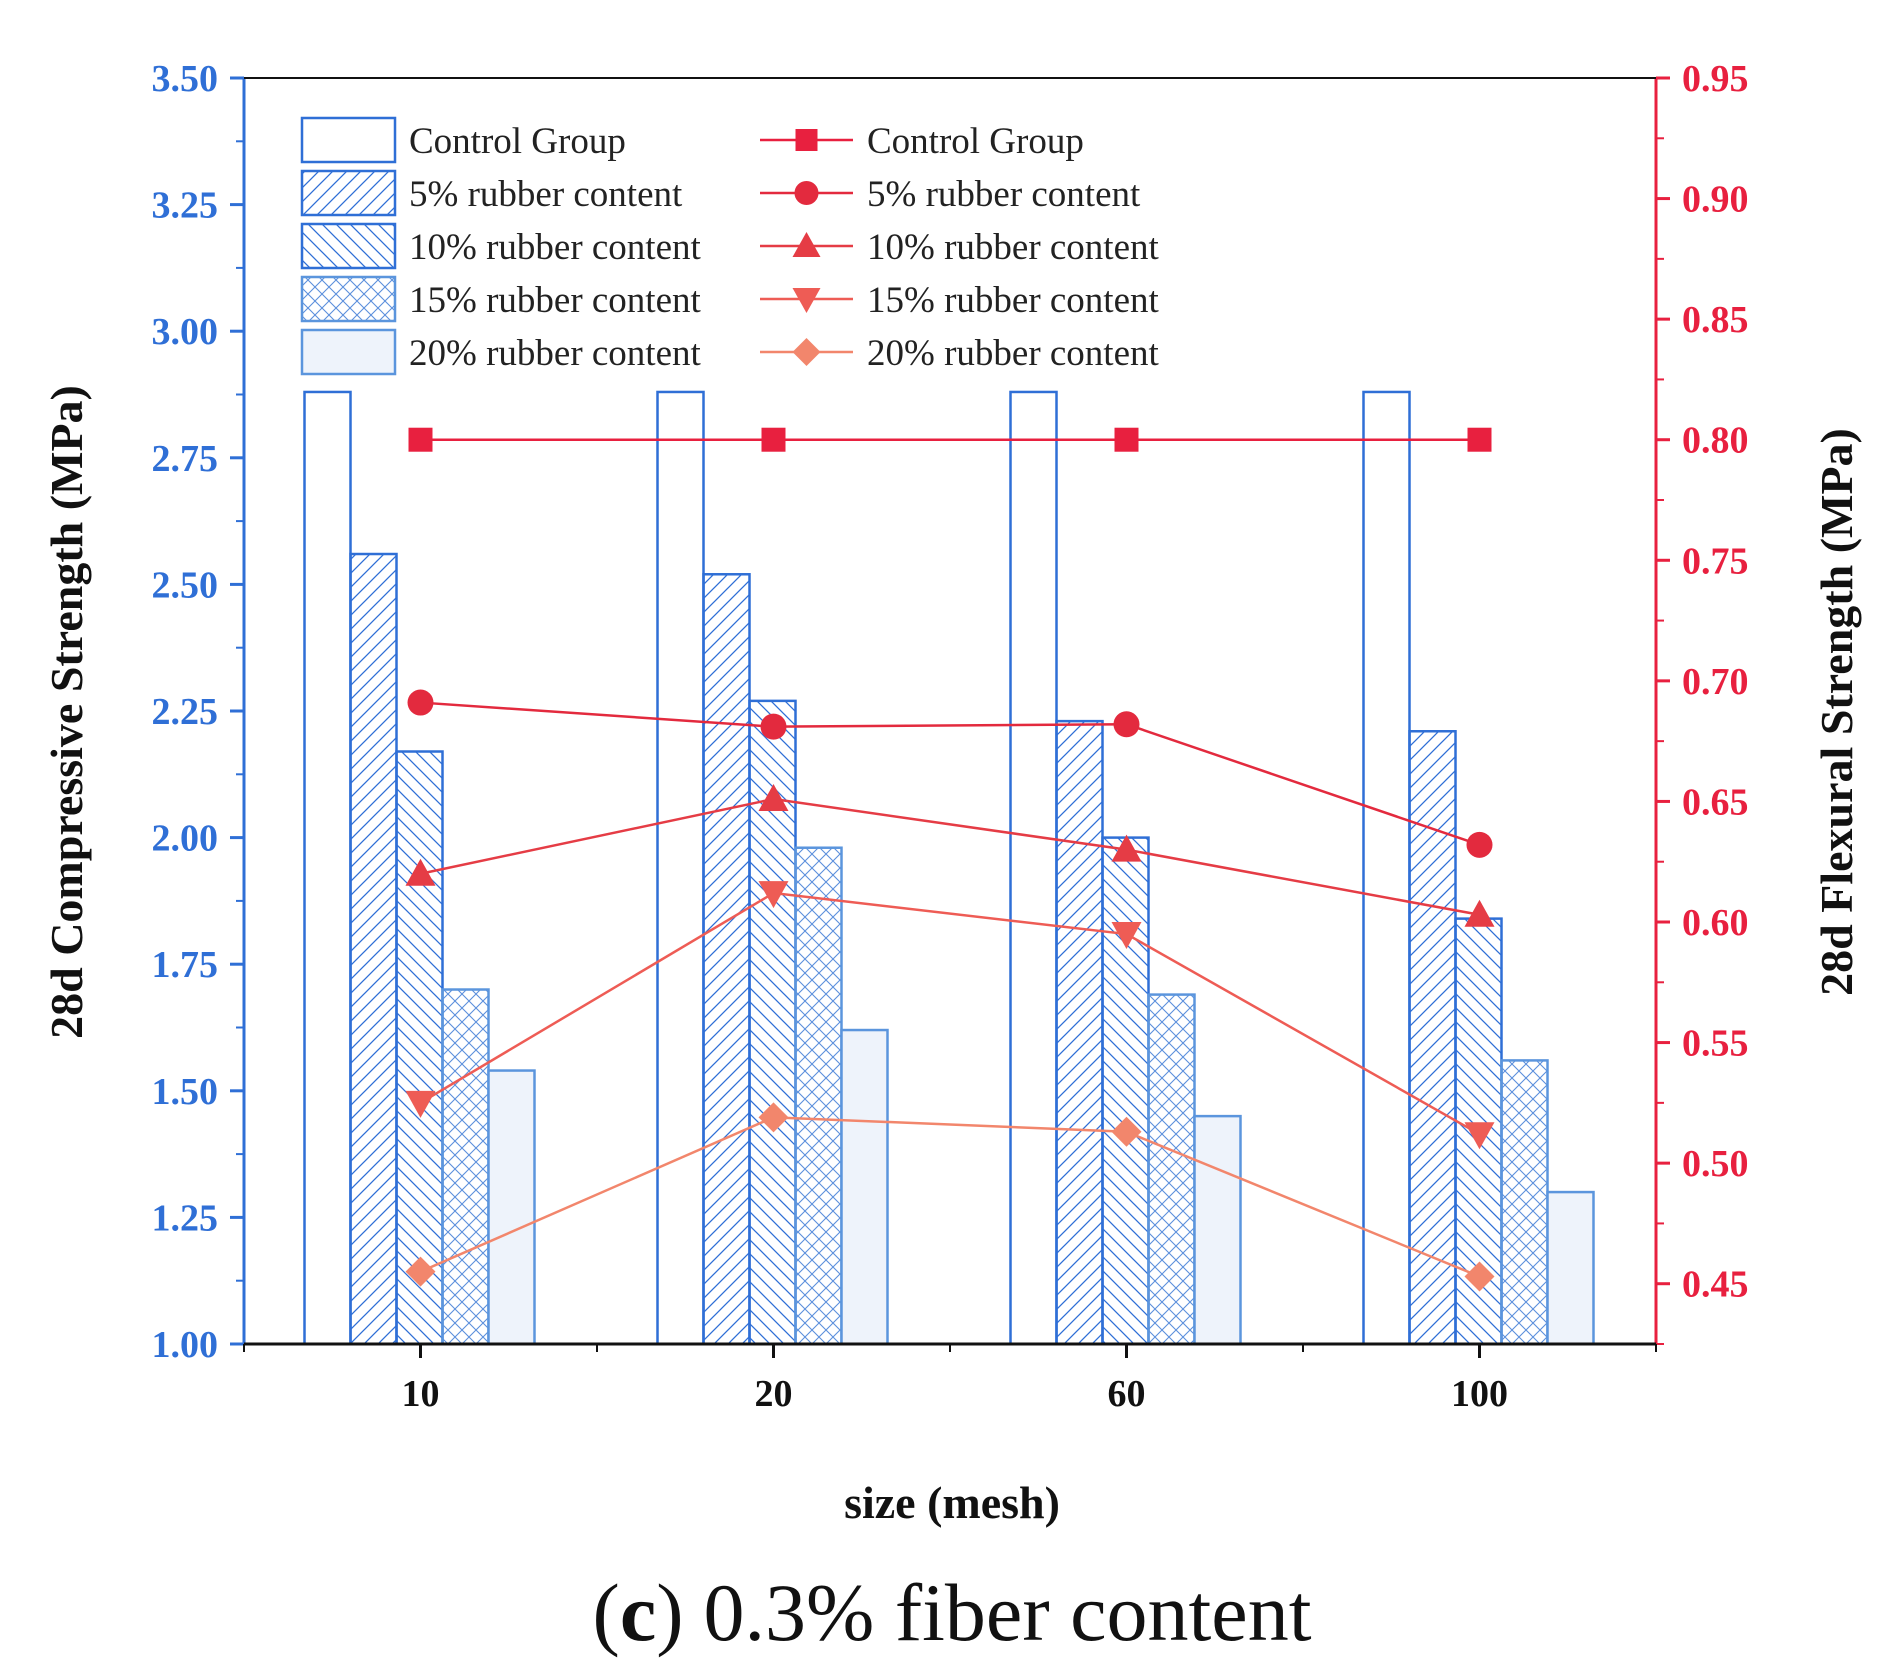 This screenshot has width=1888, height=1660. I want to click on right-y-tick-label: 0.65, so click(1715, 802).